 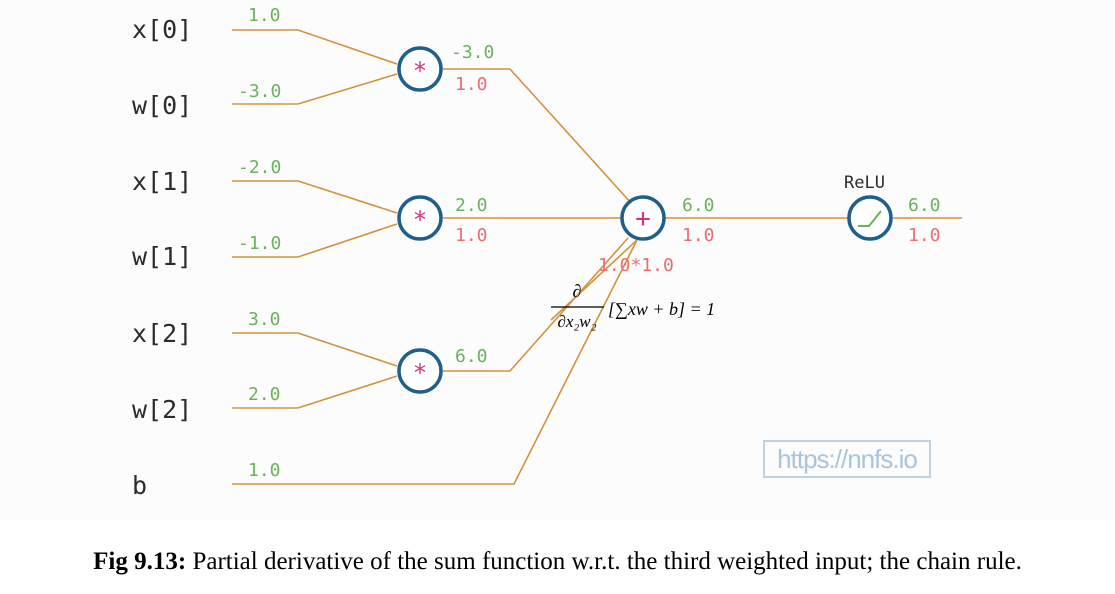 I want to click on input-value-w2: 2.0, so click(x=264, y=394).